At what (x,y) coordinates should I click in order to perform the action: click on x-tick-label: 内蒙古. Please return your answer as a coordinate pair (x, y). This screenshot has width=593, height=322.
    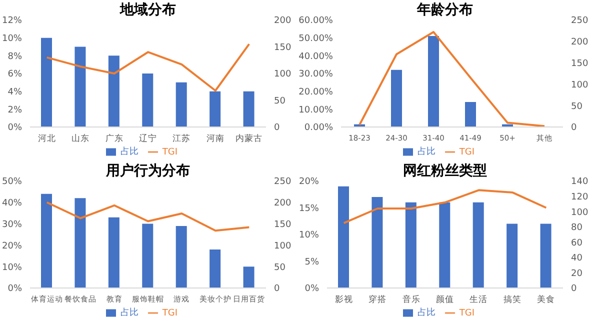
    Looking at the image, I should click on (249, 138).